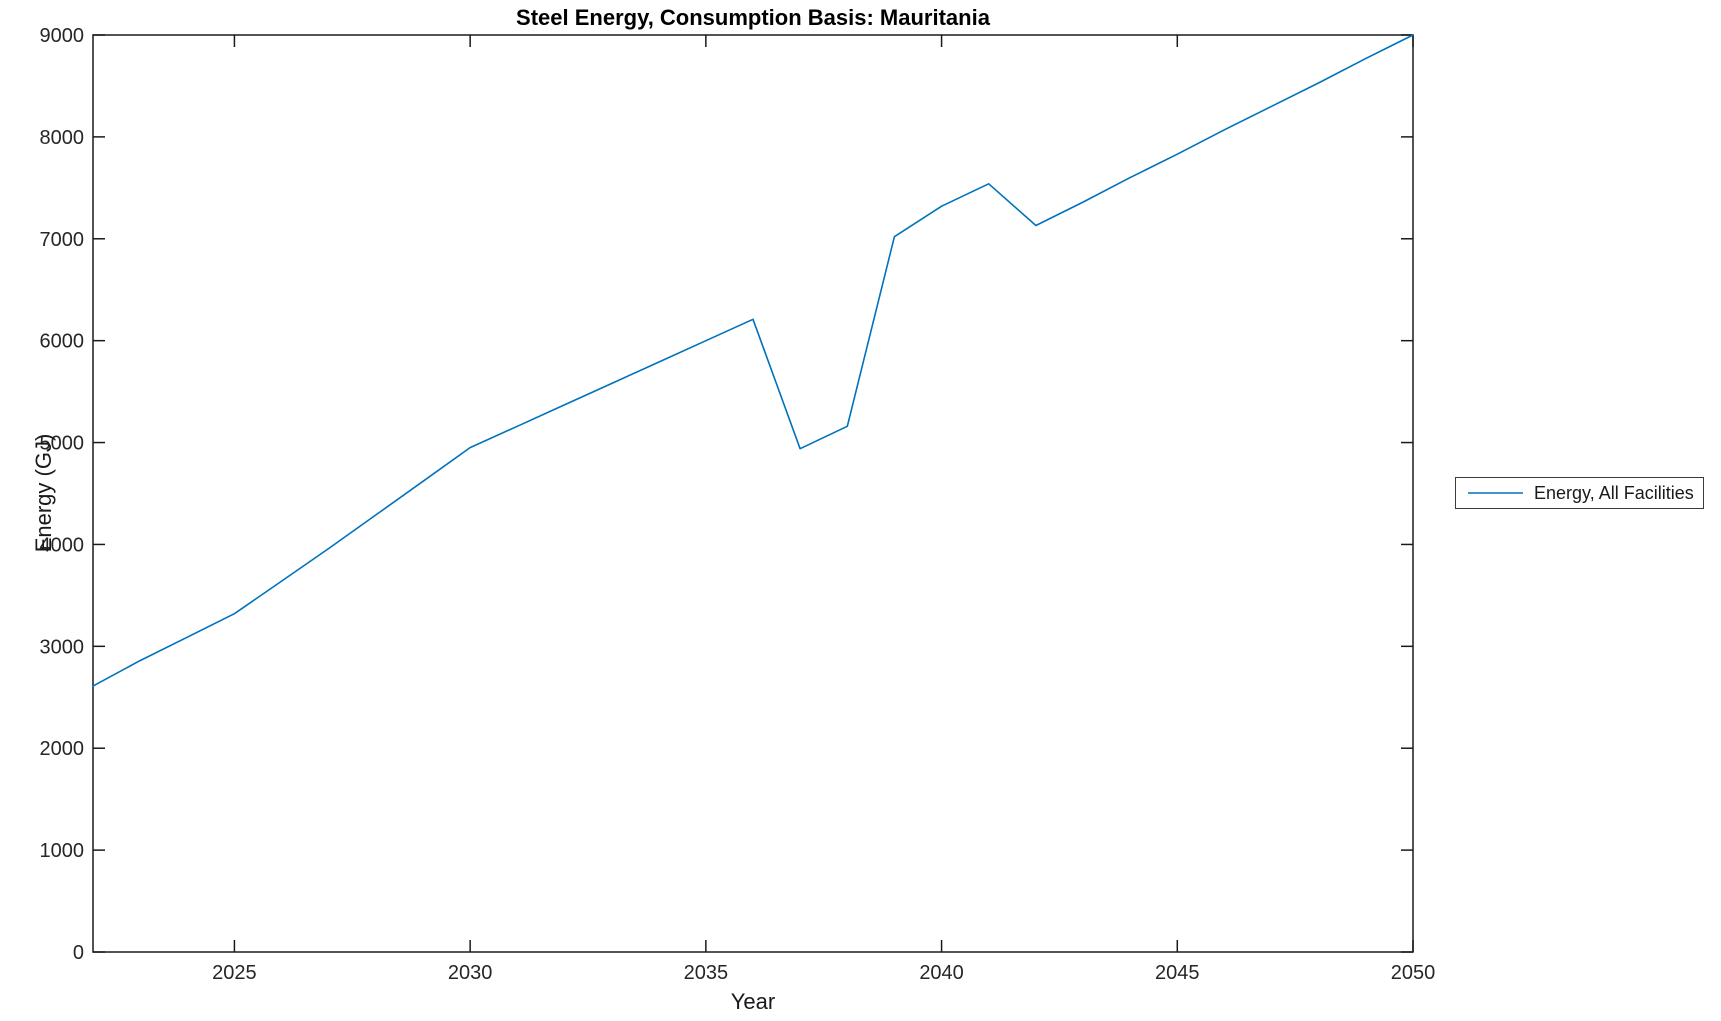 This screenshot has width=1721, height=1021. Describe the element at coordinates (43, 493) in the screenshot. I see `y-axis-label: Energy (GJ)` at that location.